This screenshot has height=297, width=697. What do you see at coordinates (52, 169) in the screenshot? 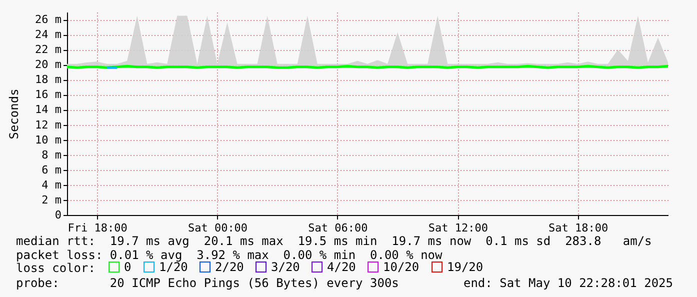
I see `y-tick-label: 6 m` at bounding box center [52, 169].